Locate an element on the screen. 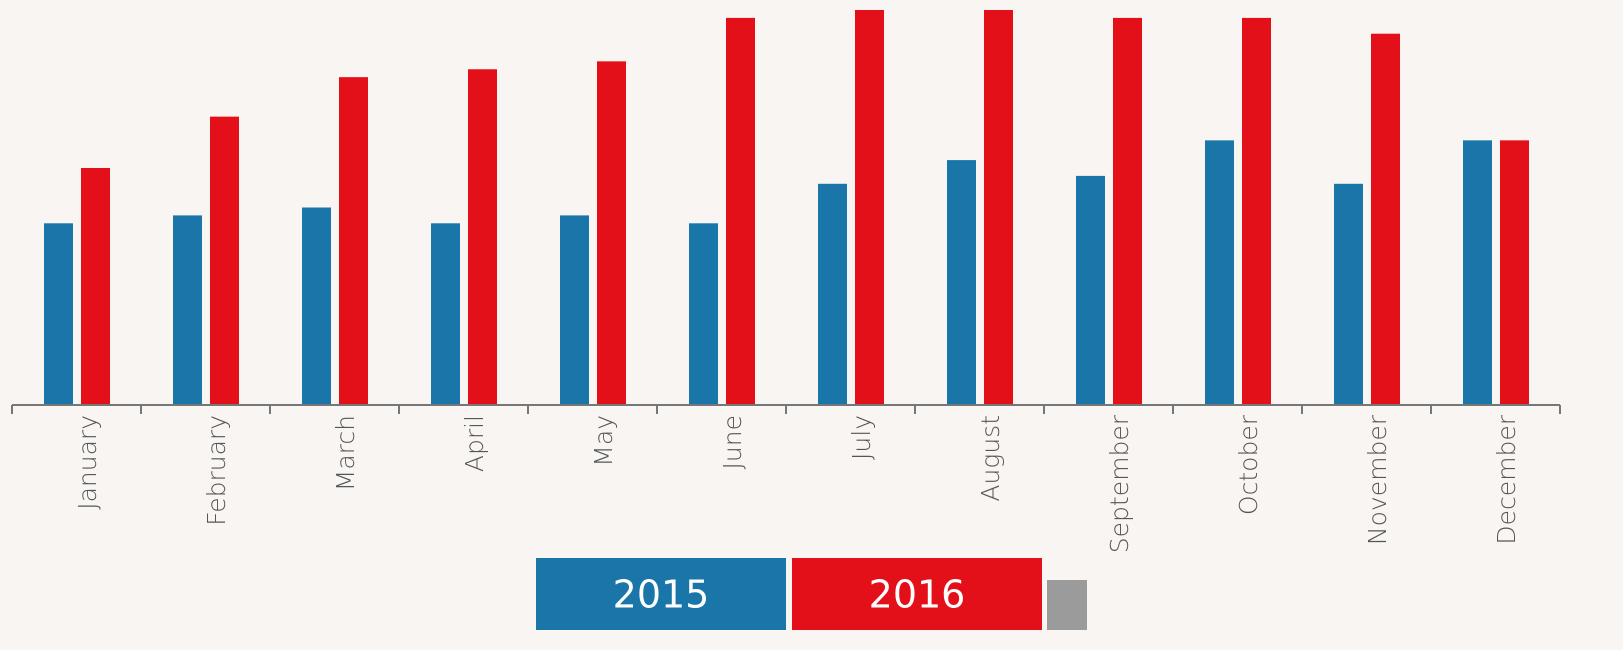  x-tick-label: September is located at coordinates (1119, 483).